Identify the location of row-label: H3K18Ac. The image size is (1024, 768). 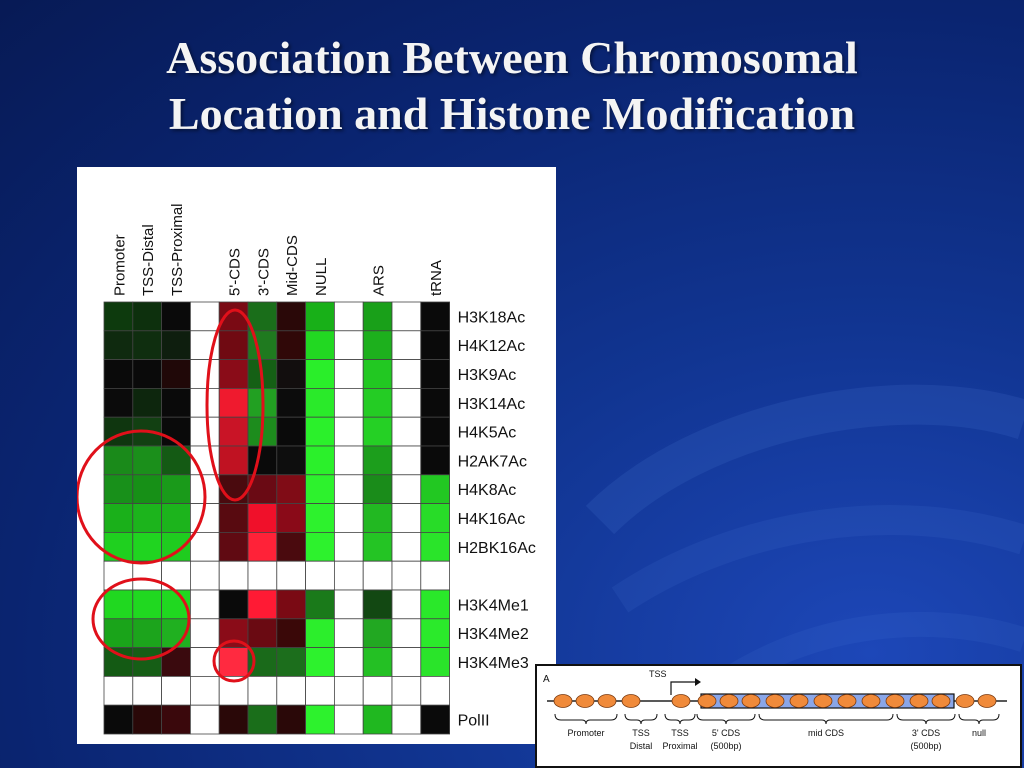
(492, 317).